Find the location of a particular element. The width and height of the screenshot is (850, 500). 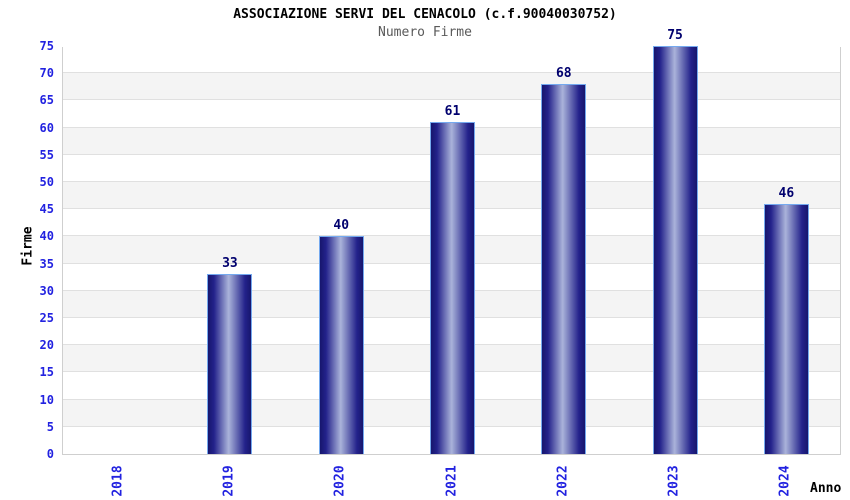

y-tick-label: 50 is located at coordinates (46, 182).